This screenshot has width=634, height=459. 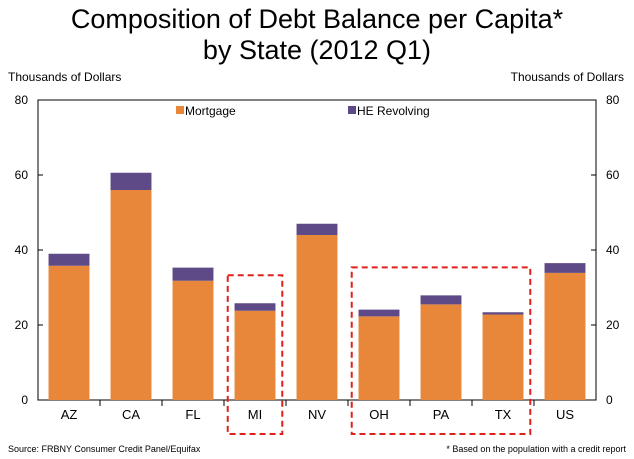 I want to click on y-tick-label-left: 0, so click(x=24, y=400).